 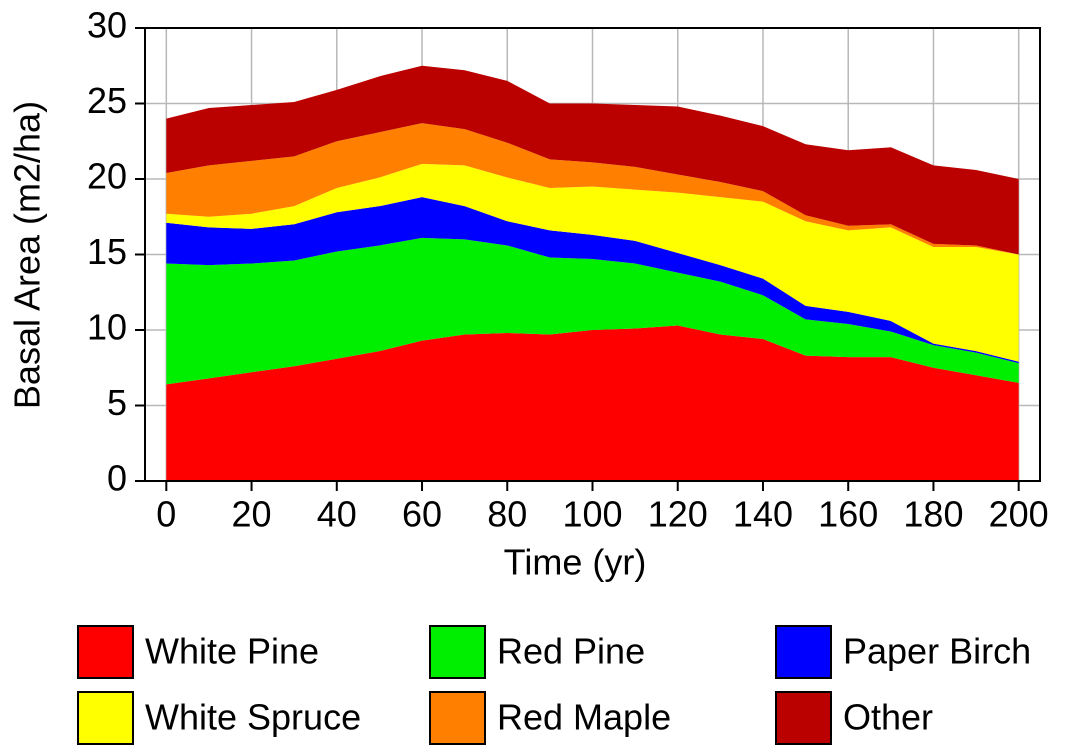 I want to click on x-tick-label: 120, so click(x=678, y=514).